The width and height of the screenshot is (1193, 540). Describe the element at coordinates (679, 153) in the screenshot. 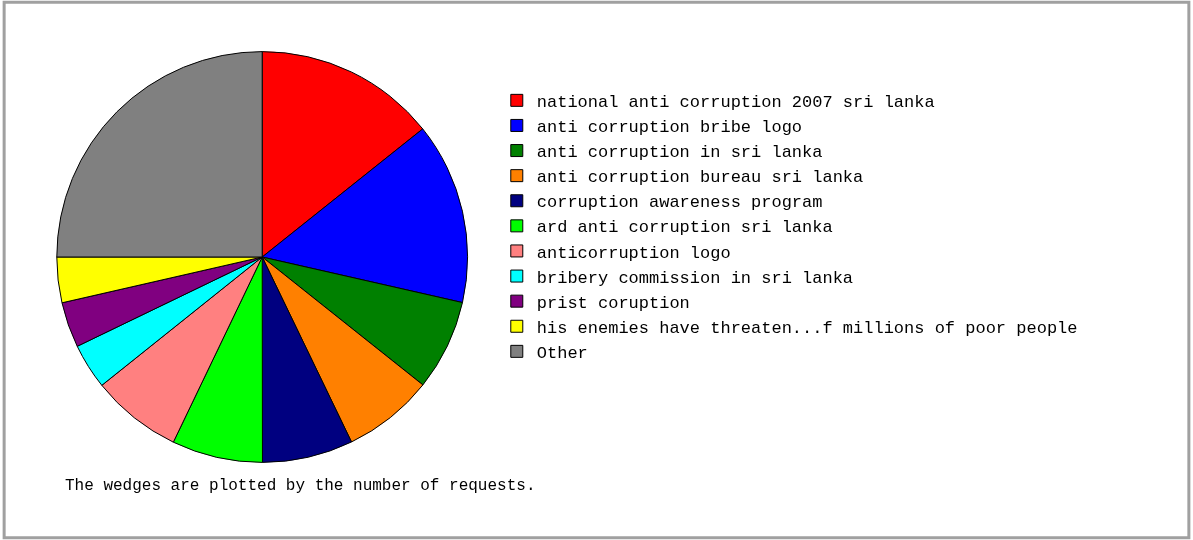

I see `legend-label: anti corruption in sri lanka` at that location.